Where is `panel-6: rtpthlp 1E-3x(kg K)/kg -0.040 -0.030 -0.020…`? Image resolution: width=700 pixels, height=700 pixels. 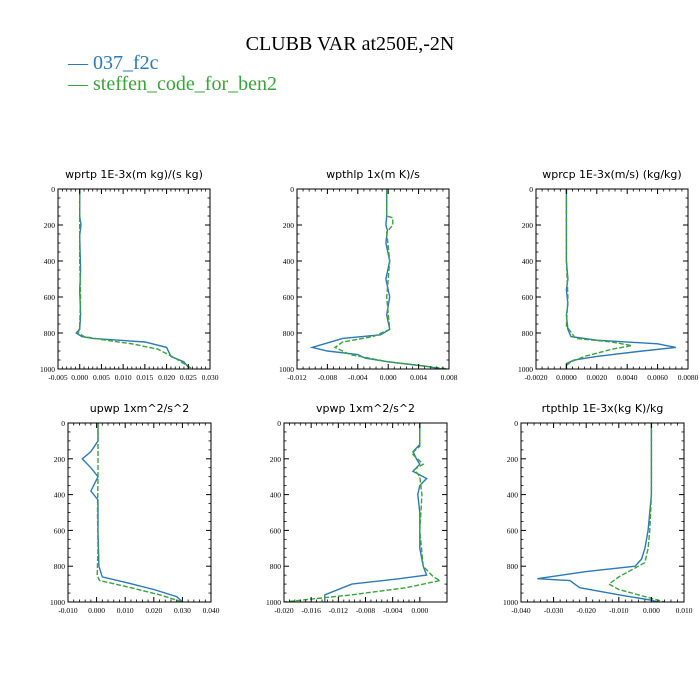 panel-6: rtpthlp 1E-3x(kg K)/kg -0.040 -0.030 -0.020… is located at coordinates (598, 508).